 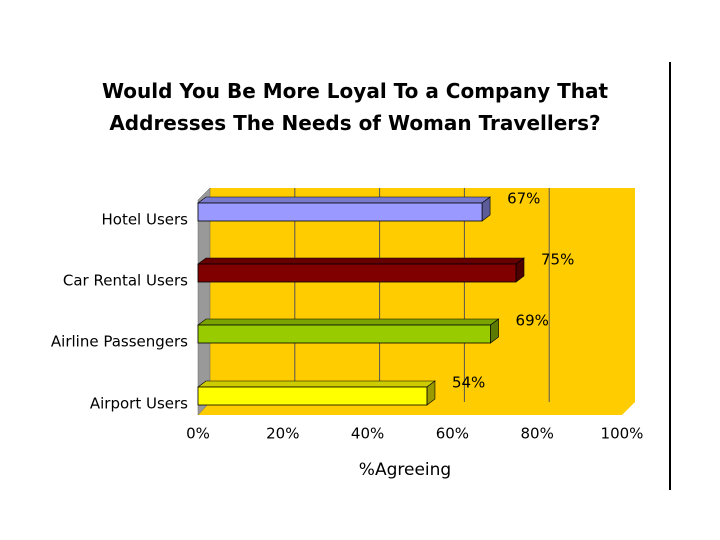 I want to click on x-tick-label: 20%, so click(x=282, y=434).